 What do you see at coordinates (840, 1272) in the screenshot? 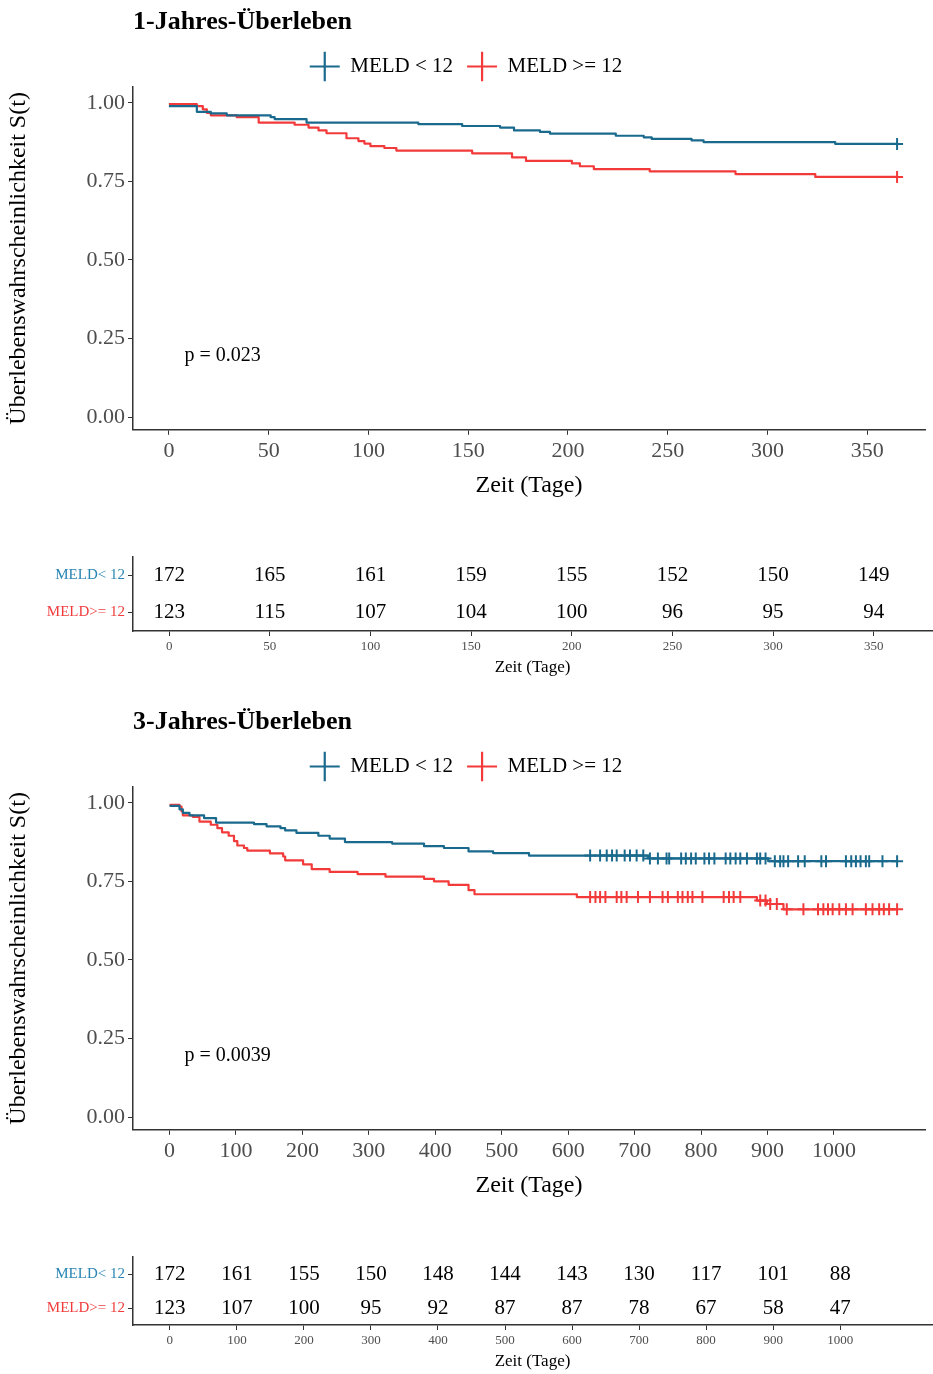
I see `data-label: 88` at bounding box center [840, 1272].